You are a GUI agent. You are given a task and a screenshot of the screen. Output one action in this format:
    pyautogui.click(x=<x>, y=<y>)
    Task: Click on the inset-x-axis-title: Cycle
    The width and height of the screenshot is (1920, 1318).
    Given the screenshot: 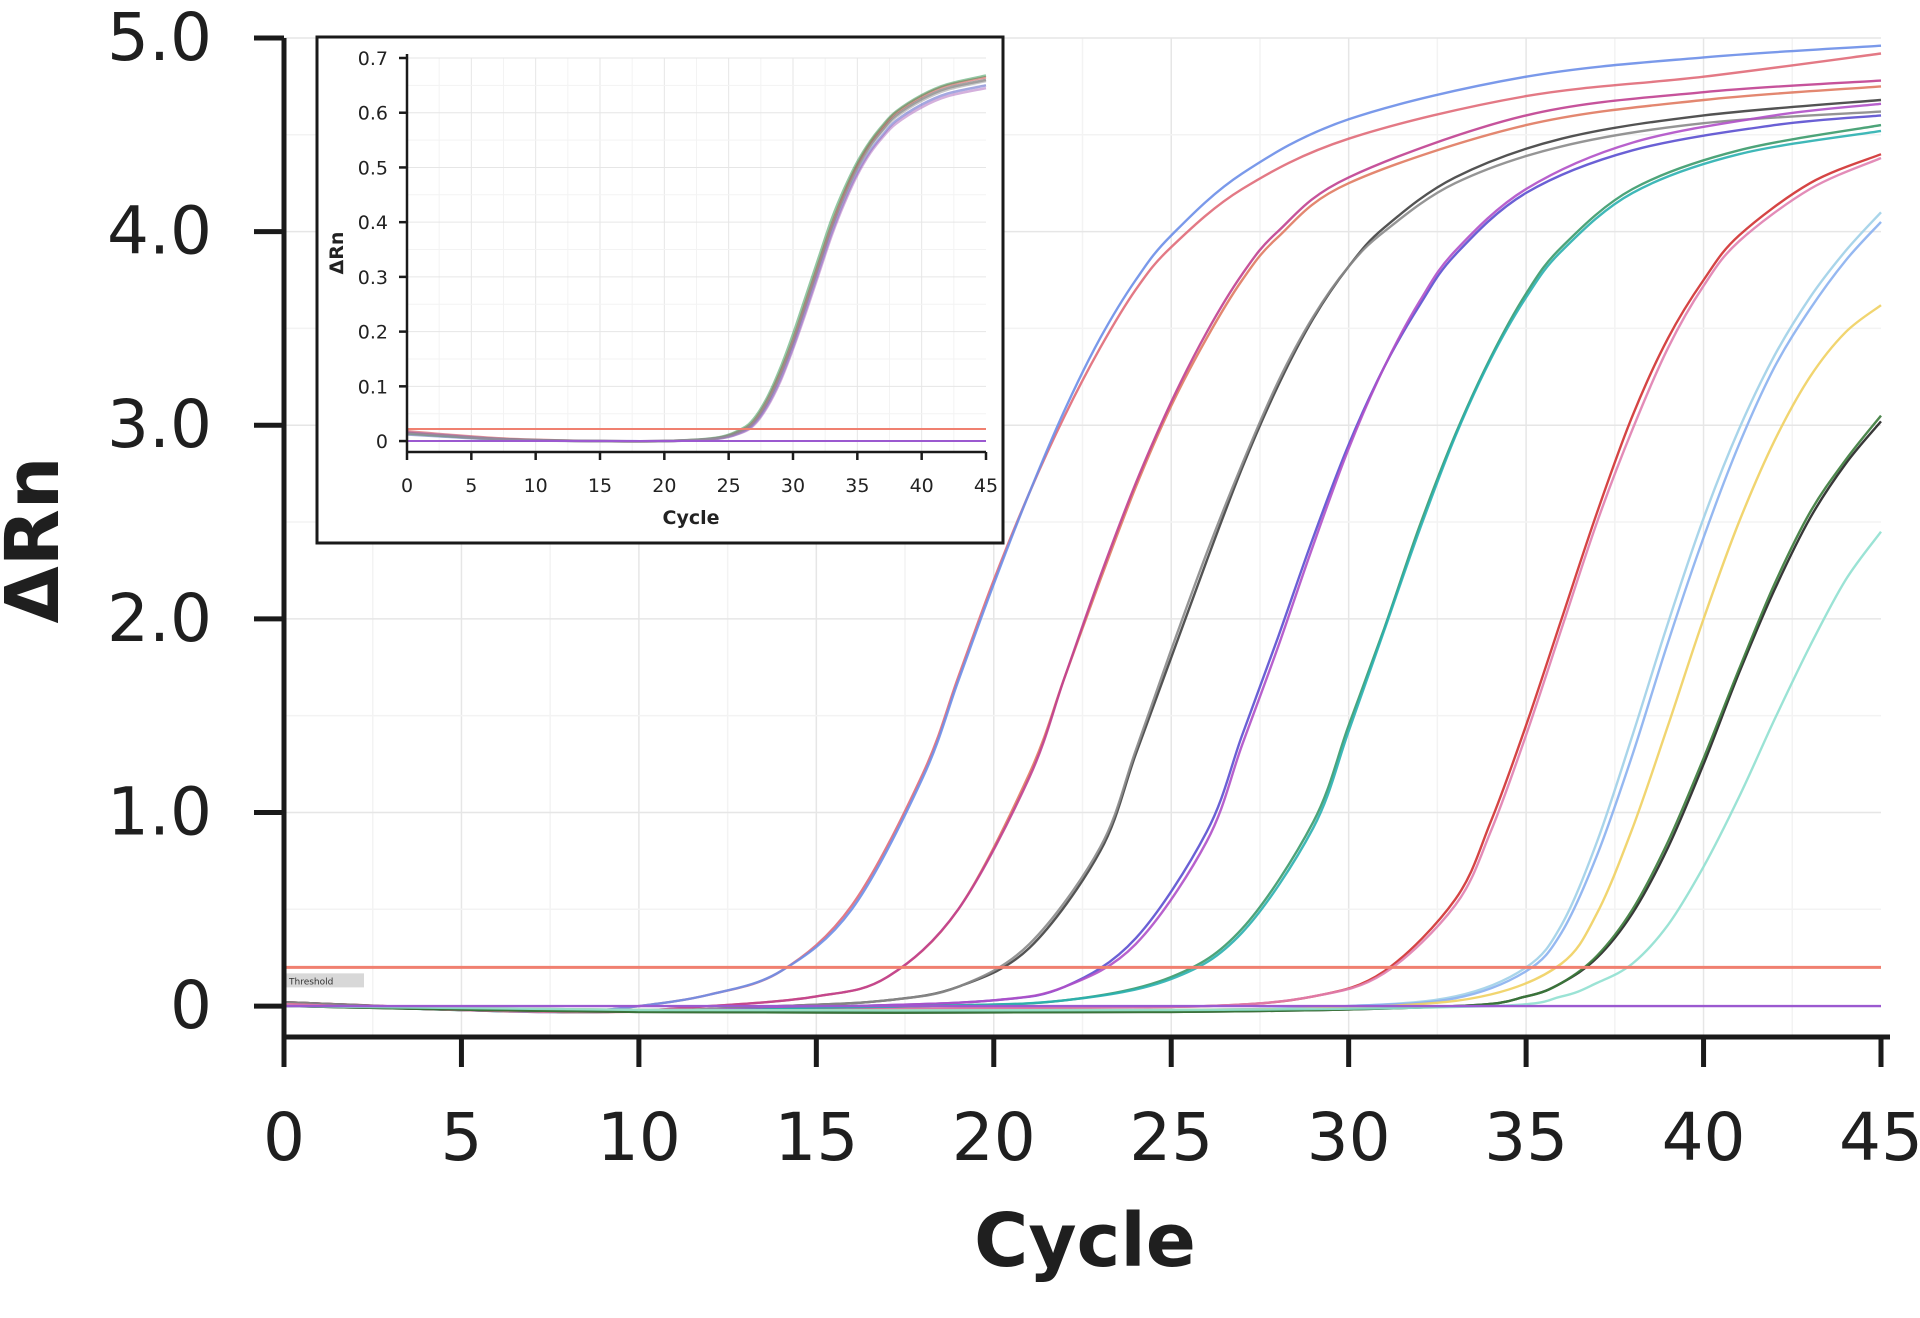 What is the action you would take?
    pyautogui.click(x=691, y=518)
    